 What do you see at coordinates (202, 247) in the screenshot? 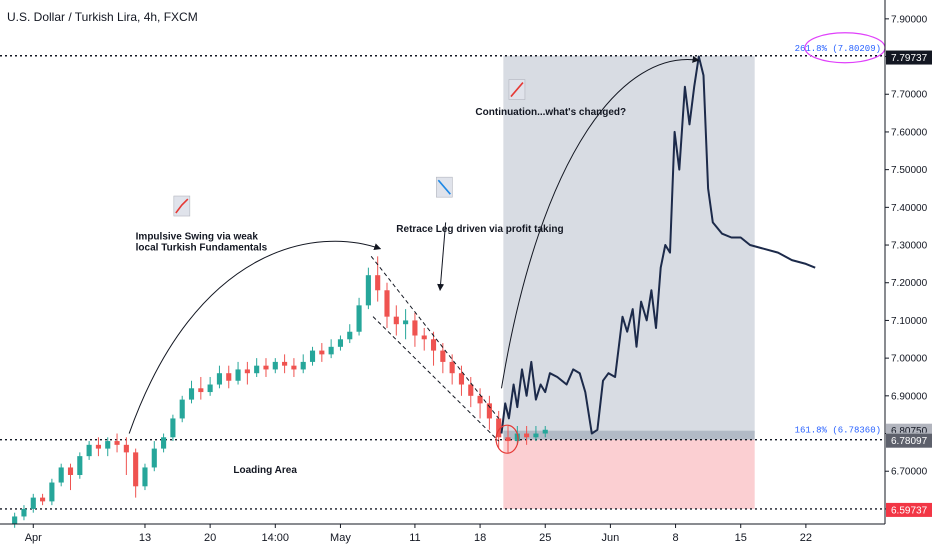
I see `annotation-impulsive: local Turkish Fundamentals` at bounding box center [202, 247].